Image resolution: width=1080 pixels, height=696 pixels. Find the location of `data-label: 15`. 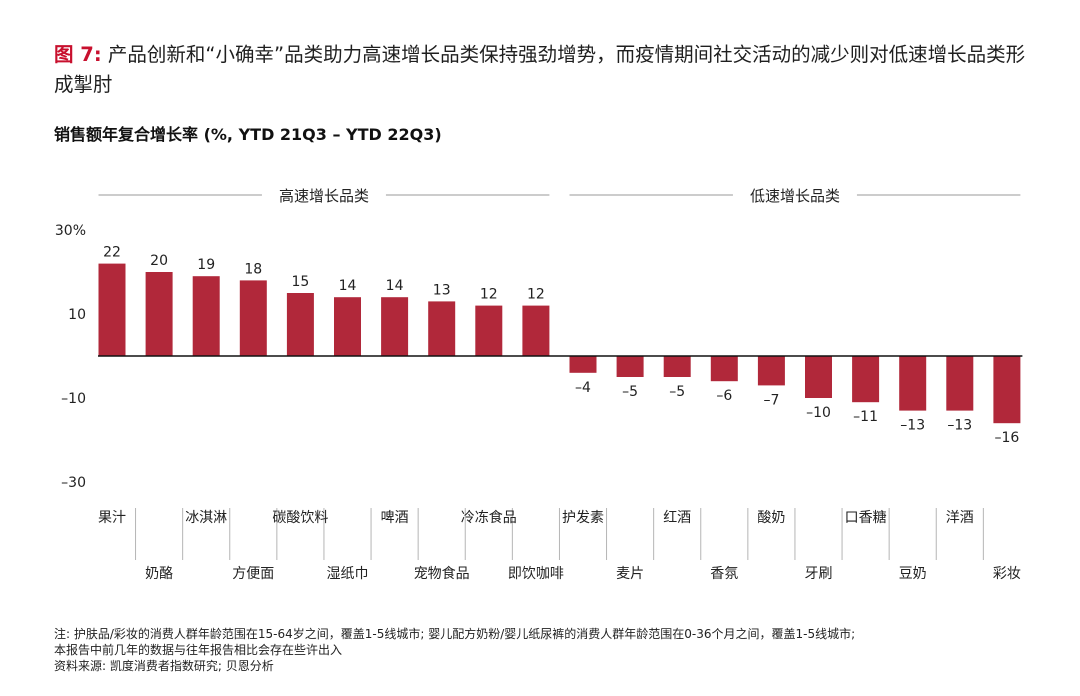

data-label: 15 is located at coordinates (300, 282).